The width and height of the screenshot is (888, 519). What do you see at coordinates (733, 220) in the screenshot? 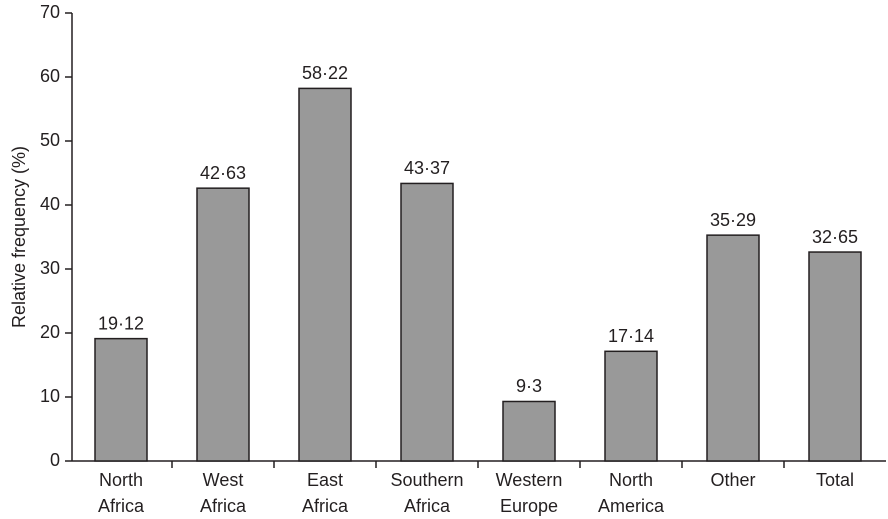
I see `value-label: 35·29` at bounding box center [733, 220].